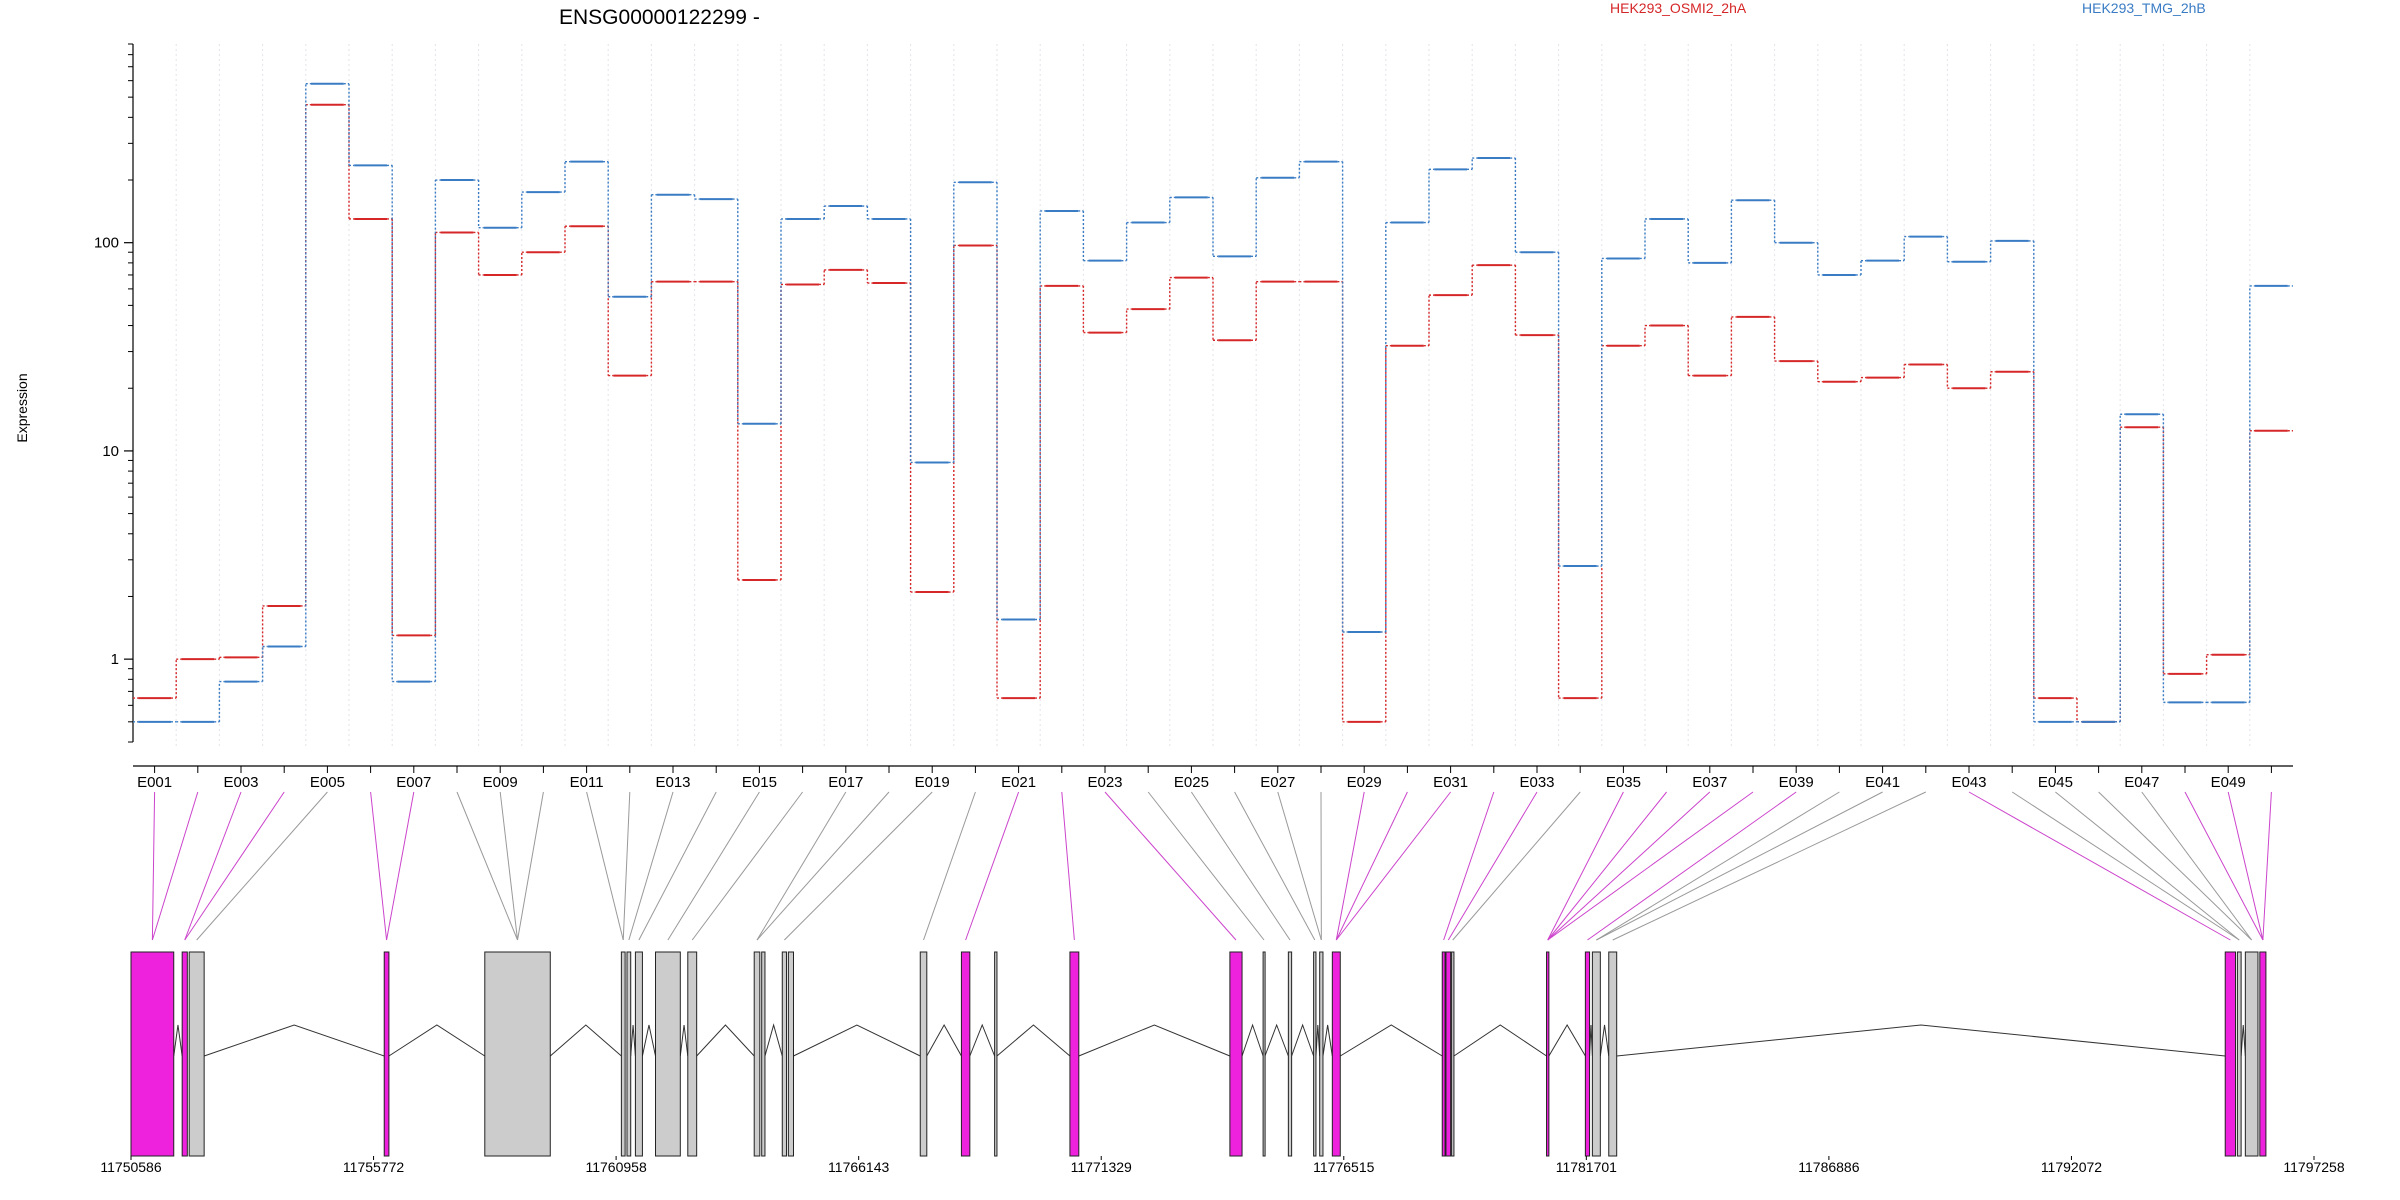  I want to click on x-tick-label: E037, so click(1709, 782).